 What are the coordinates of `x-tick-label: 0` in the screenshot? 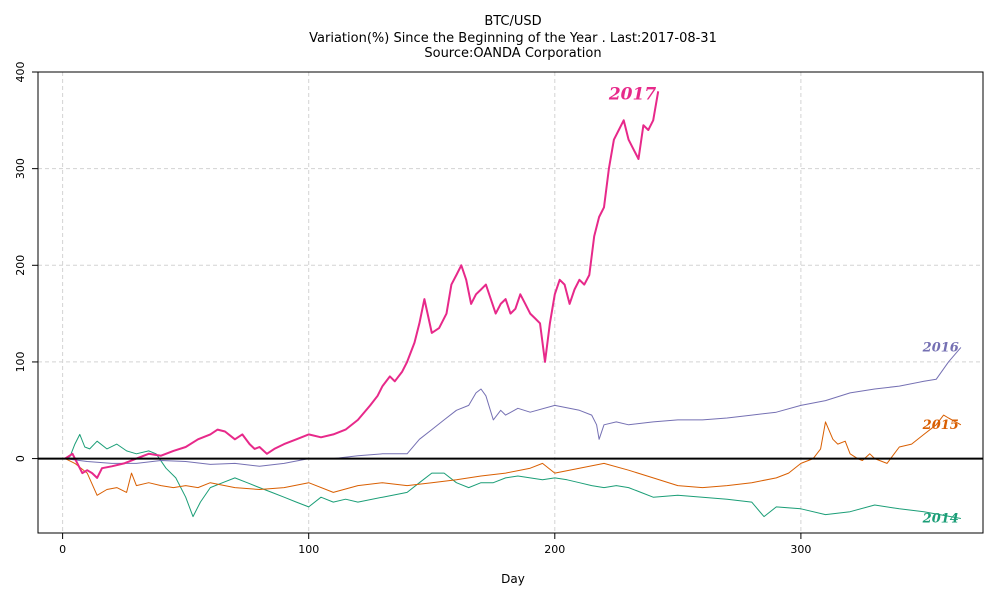 It's located at (62, 549).